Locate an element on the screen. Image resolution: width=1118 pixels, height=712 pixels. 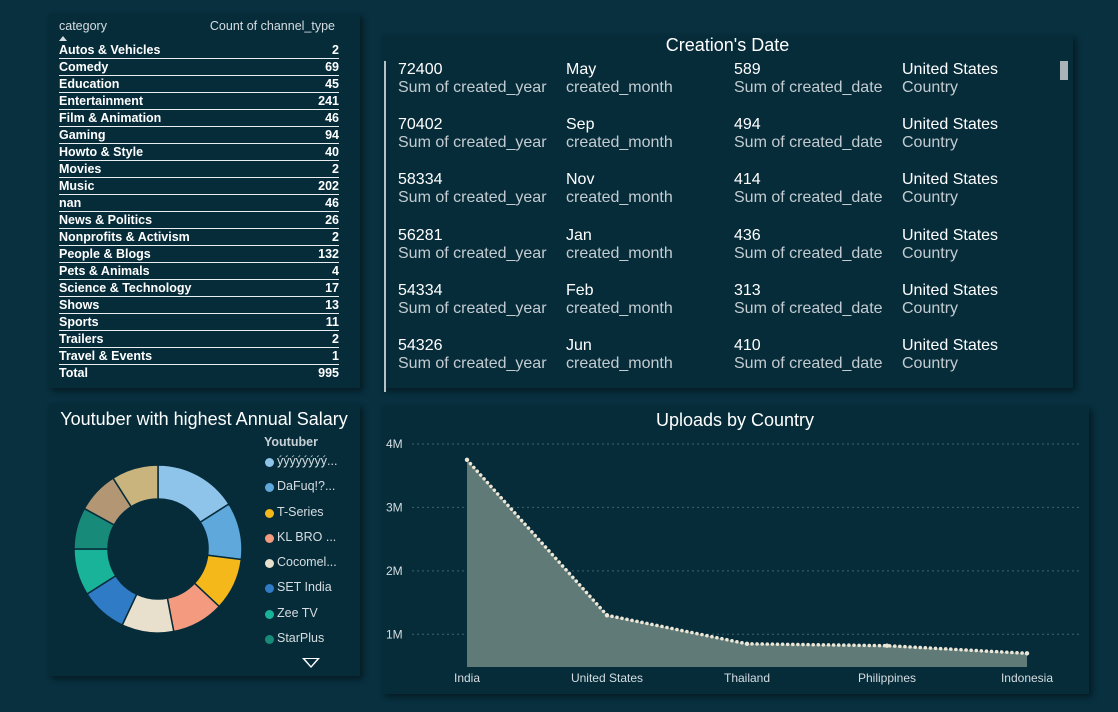
table-row: Pets & Animals 4 is located at coordinates (199, 271).